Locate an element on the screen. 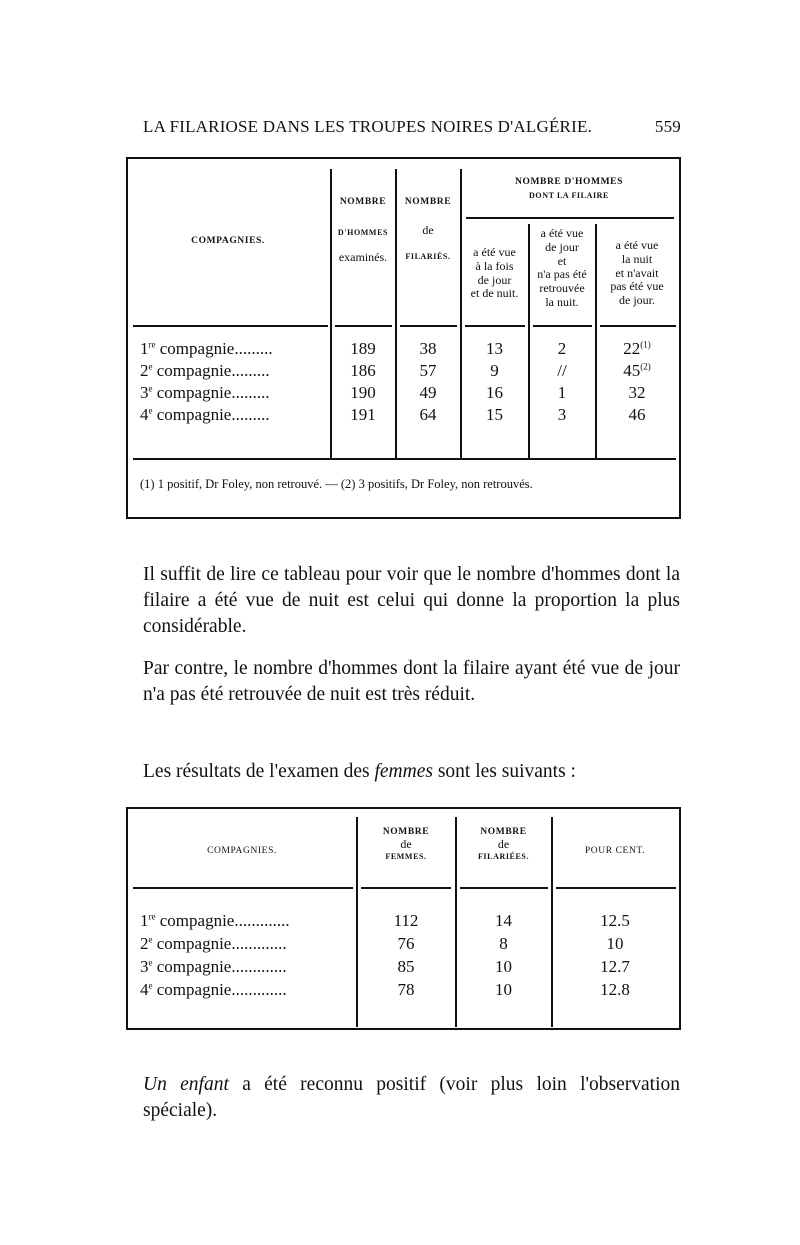  cell-filaries: 38 is located at coordinates (428, 349).